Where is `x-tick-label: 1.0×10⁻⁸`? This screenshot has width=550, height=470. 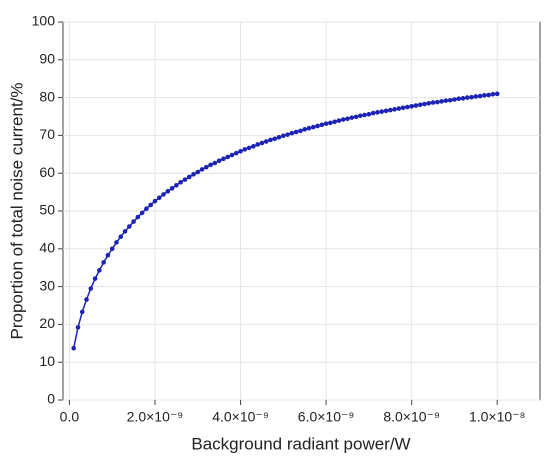
x-tick-label: 1.0×10⁻⁸ is located at coordinates (497, 417).